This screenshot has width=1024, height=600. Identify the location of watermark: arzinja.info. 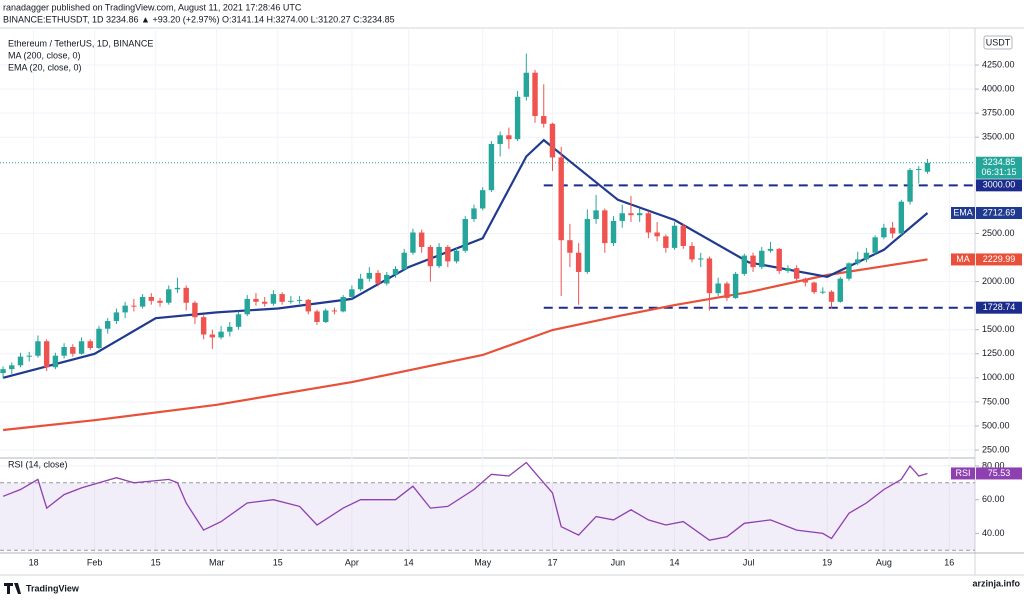
(996, 583).